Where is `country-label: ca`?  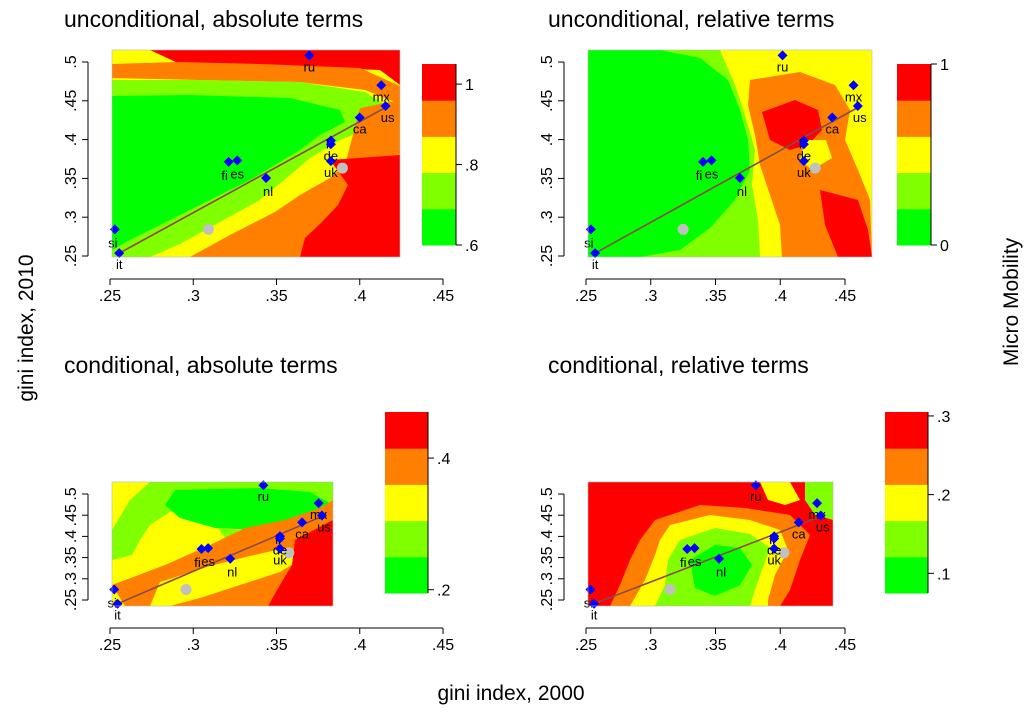
country-label: ca is located at coordinates (360, 128).